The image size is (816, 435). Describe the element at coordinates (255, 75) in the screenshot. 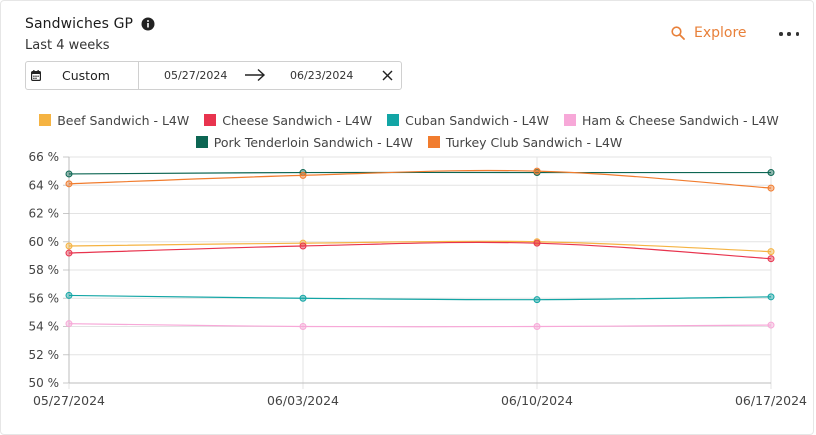

I see `arrow-right-icon` at that location.